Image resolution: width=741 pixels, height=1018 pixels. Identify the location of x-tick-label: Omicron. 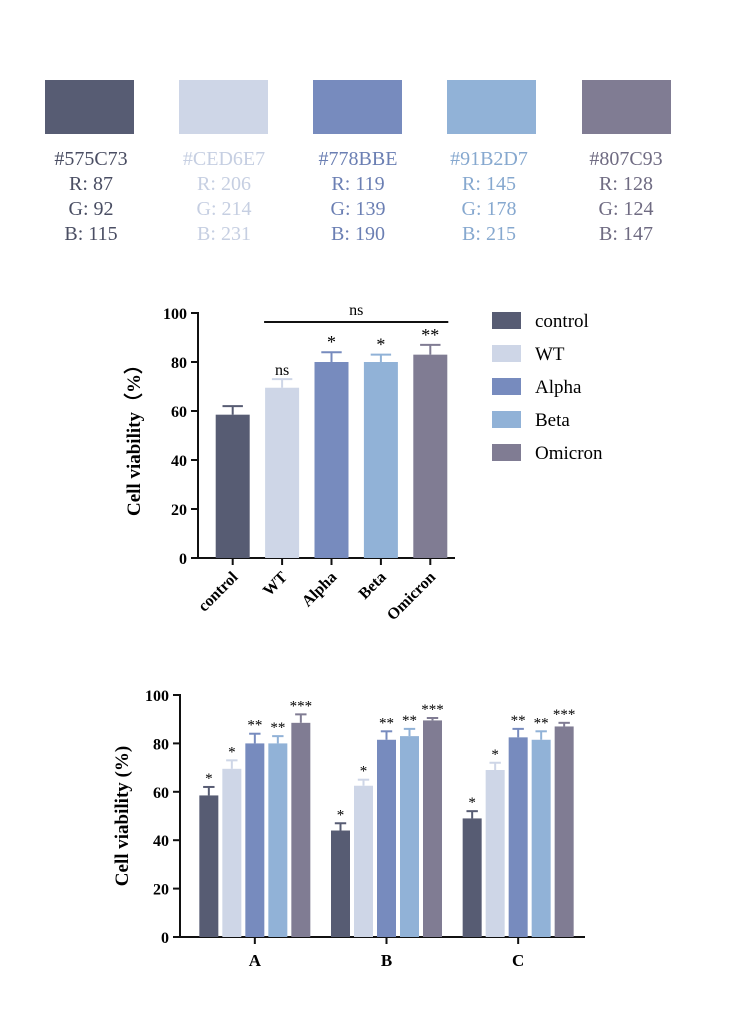
(411, 596).